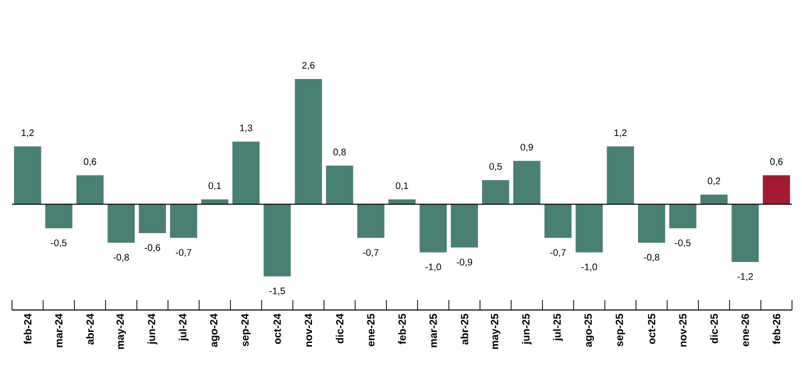 The height and width of the screenshot is (377, 802). Describe the element at coordinates (277, 292) in the screenshot. I see `data-label: -1,5` at that location.